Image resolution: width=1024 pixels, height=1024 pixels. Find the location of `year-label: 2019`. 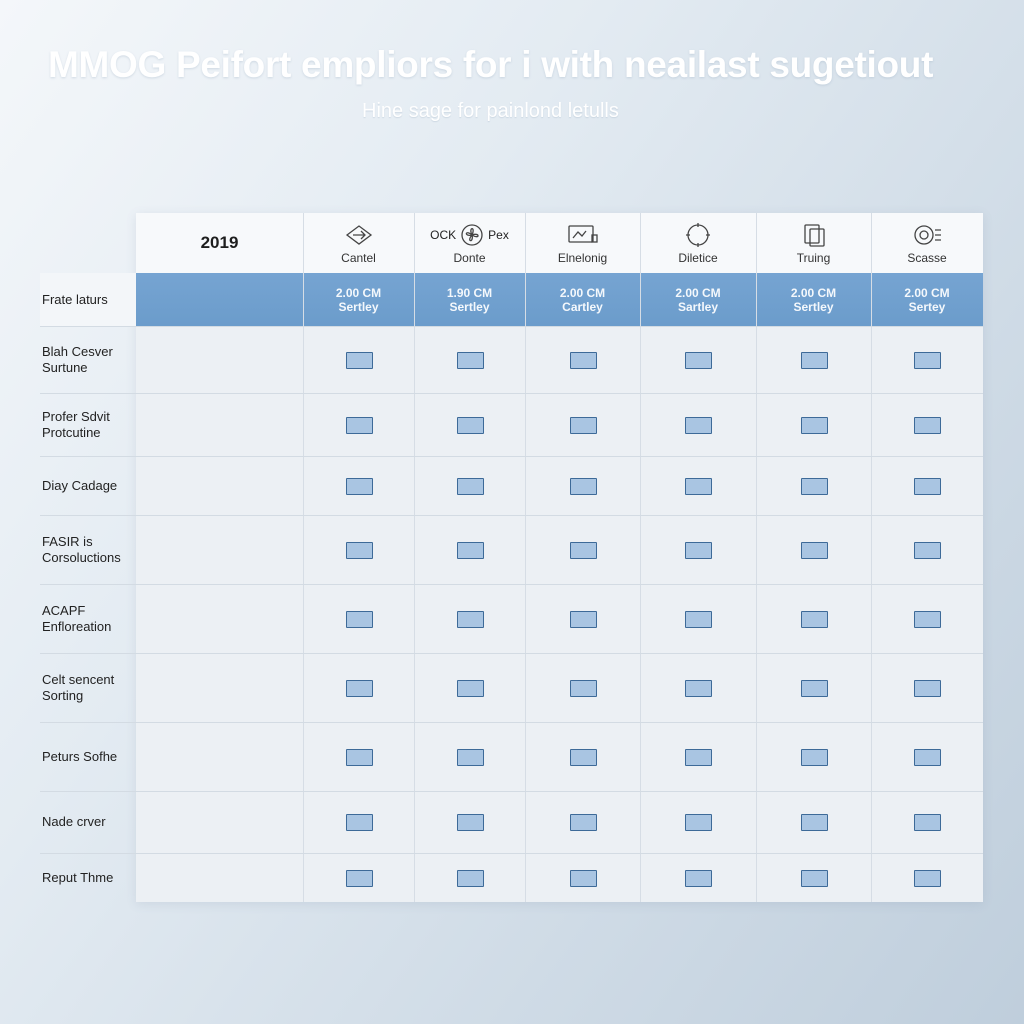

year-label: 2019 is located at coordinates (219, 242).